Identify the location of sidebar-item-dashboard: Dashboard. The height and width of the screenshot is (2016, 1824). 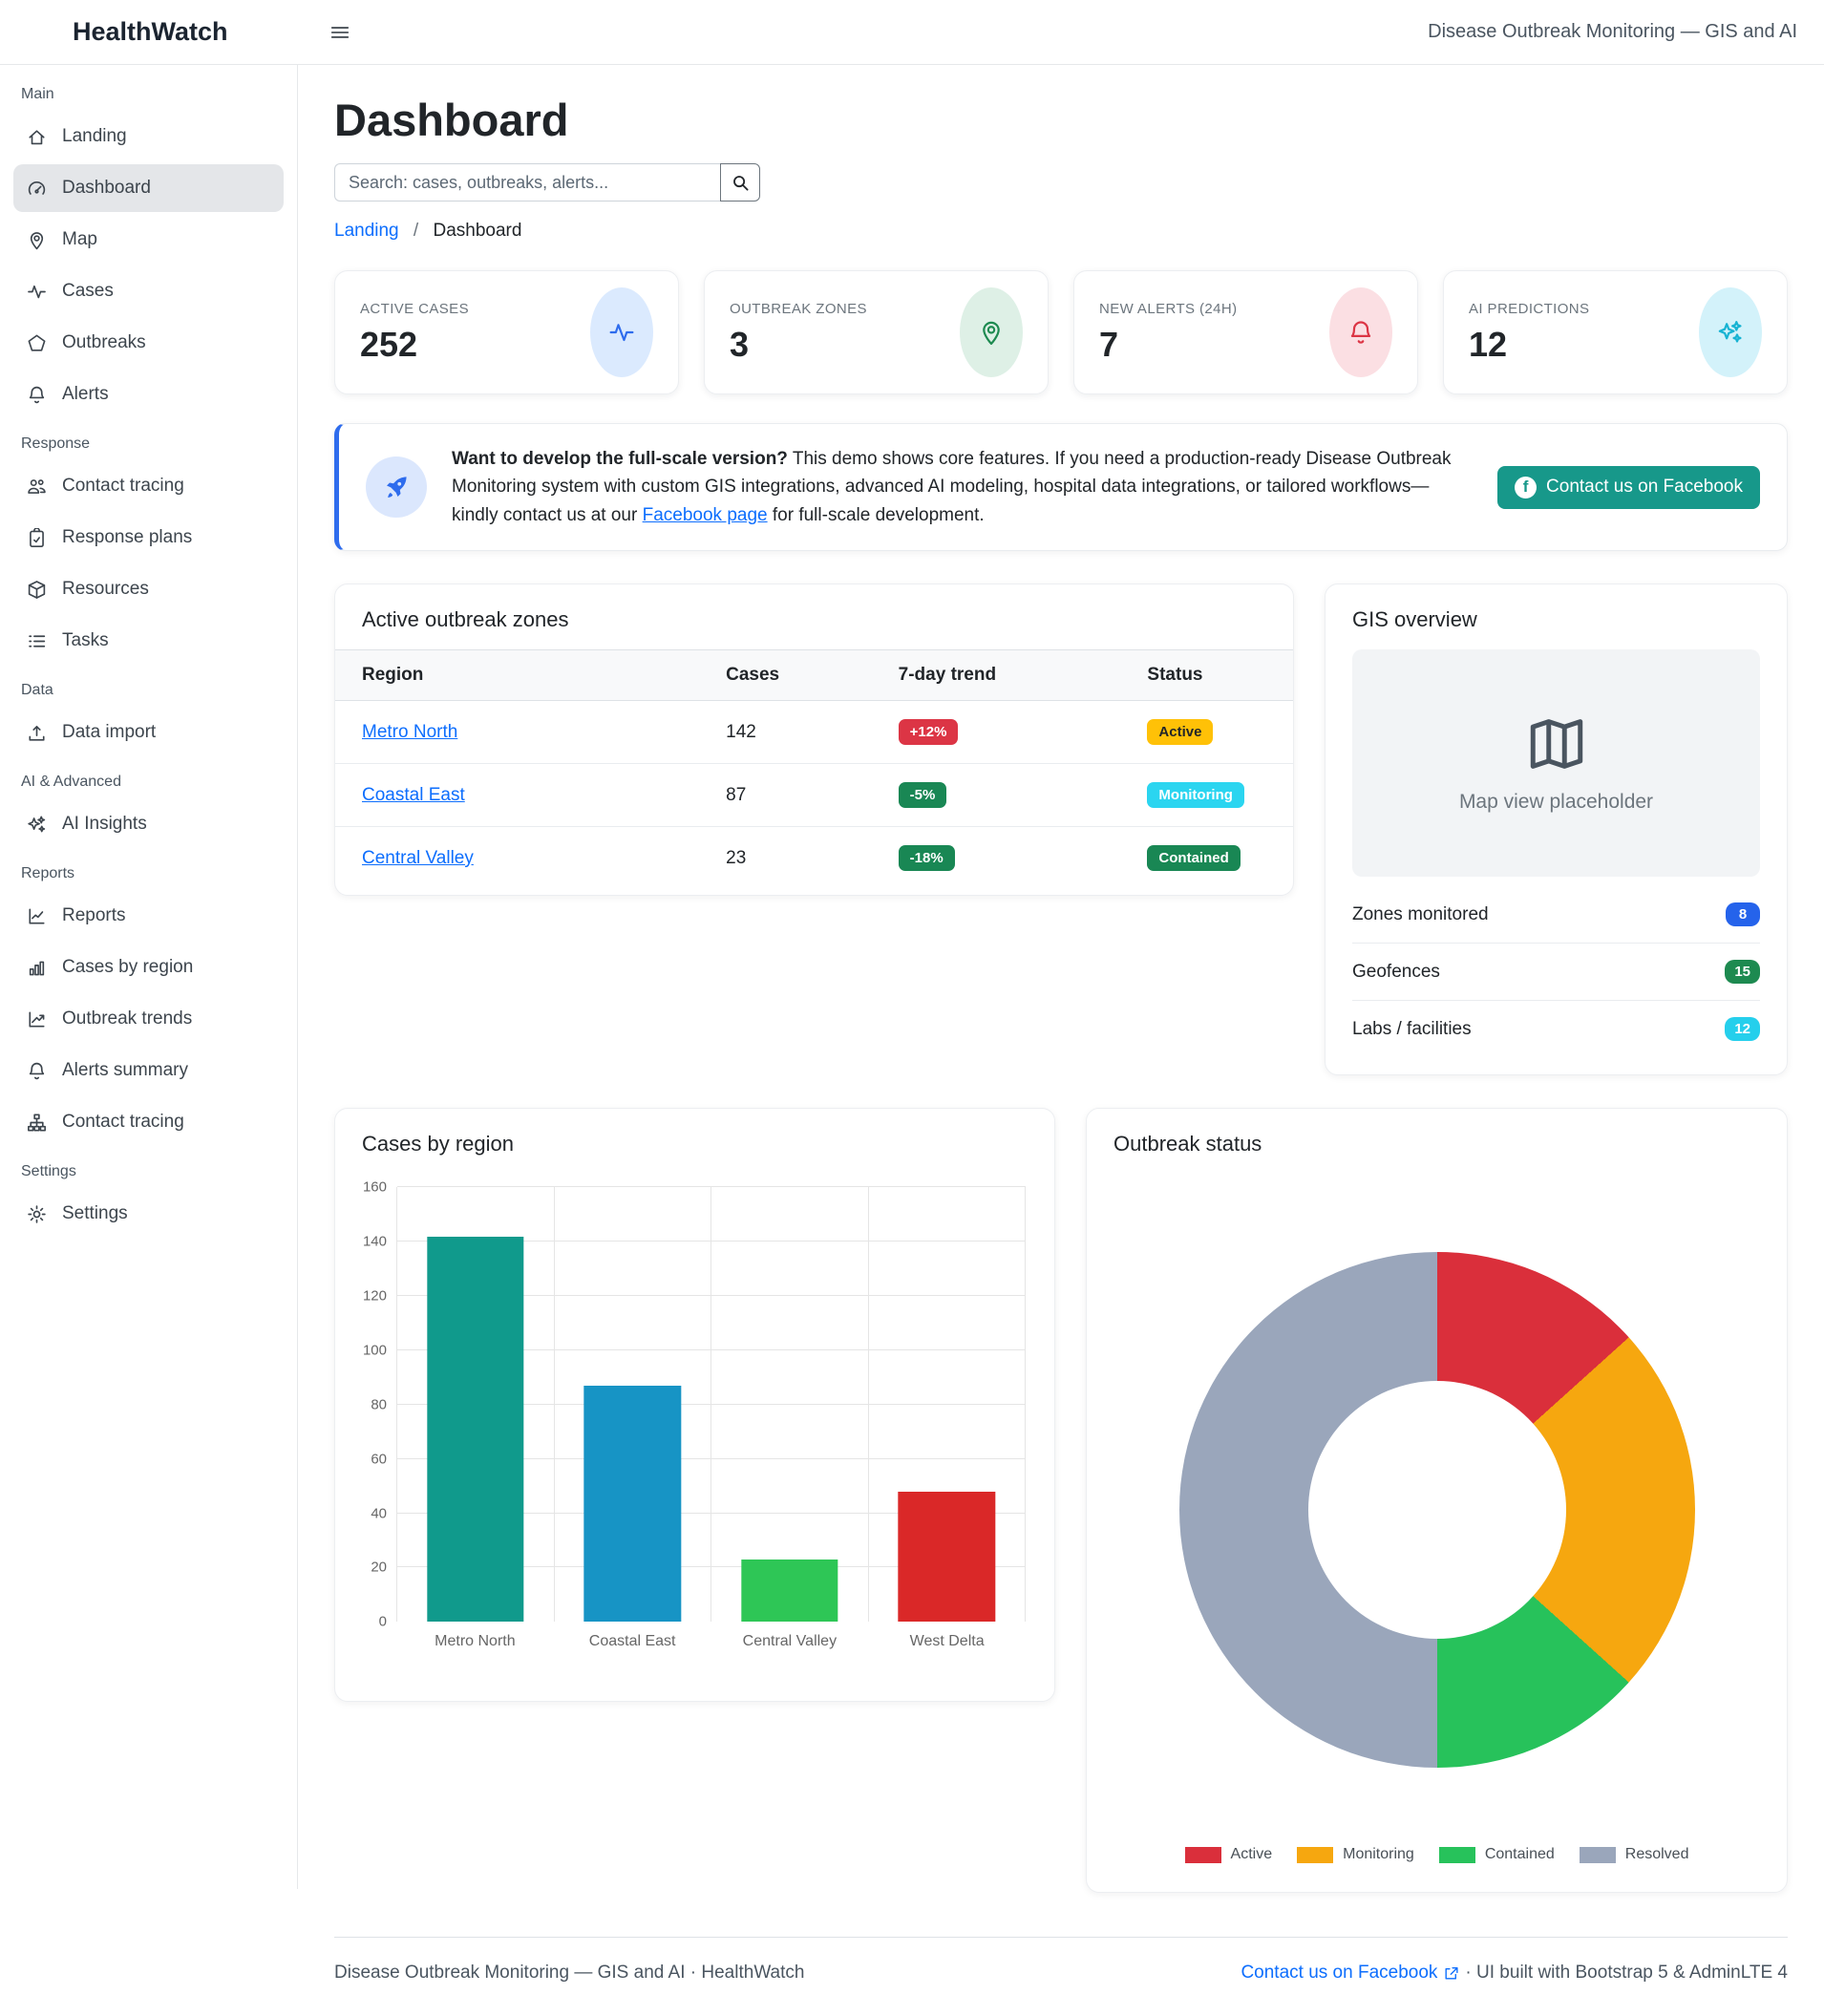
(148, 188).